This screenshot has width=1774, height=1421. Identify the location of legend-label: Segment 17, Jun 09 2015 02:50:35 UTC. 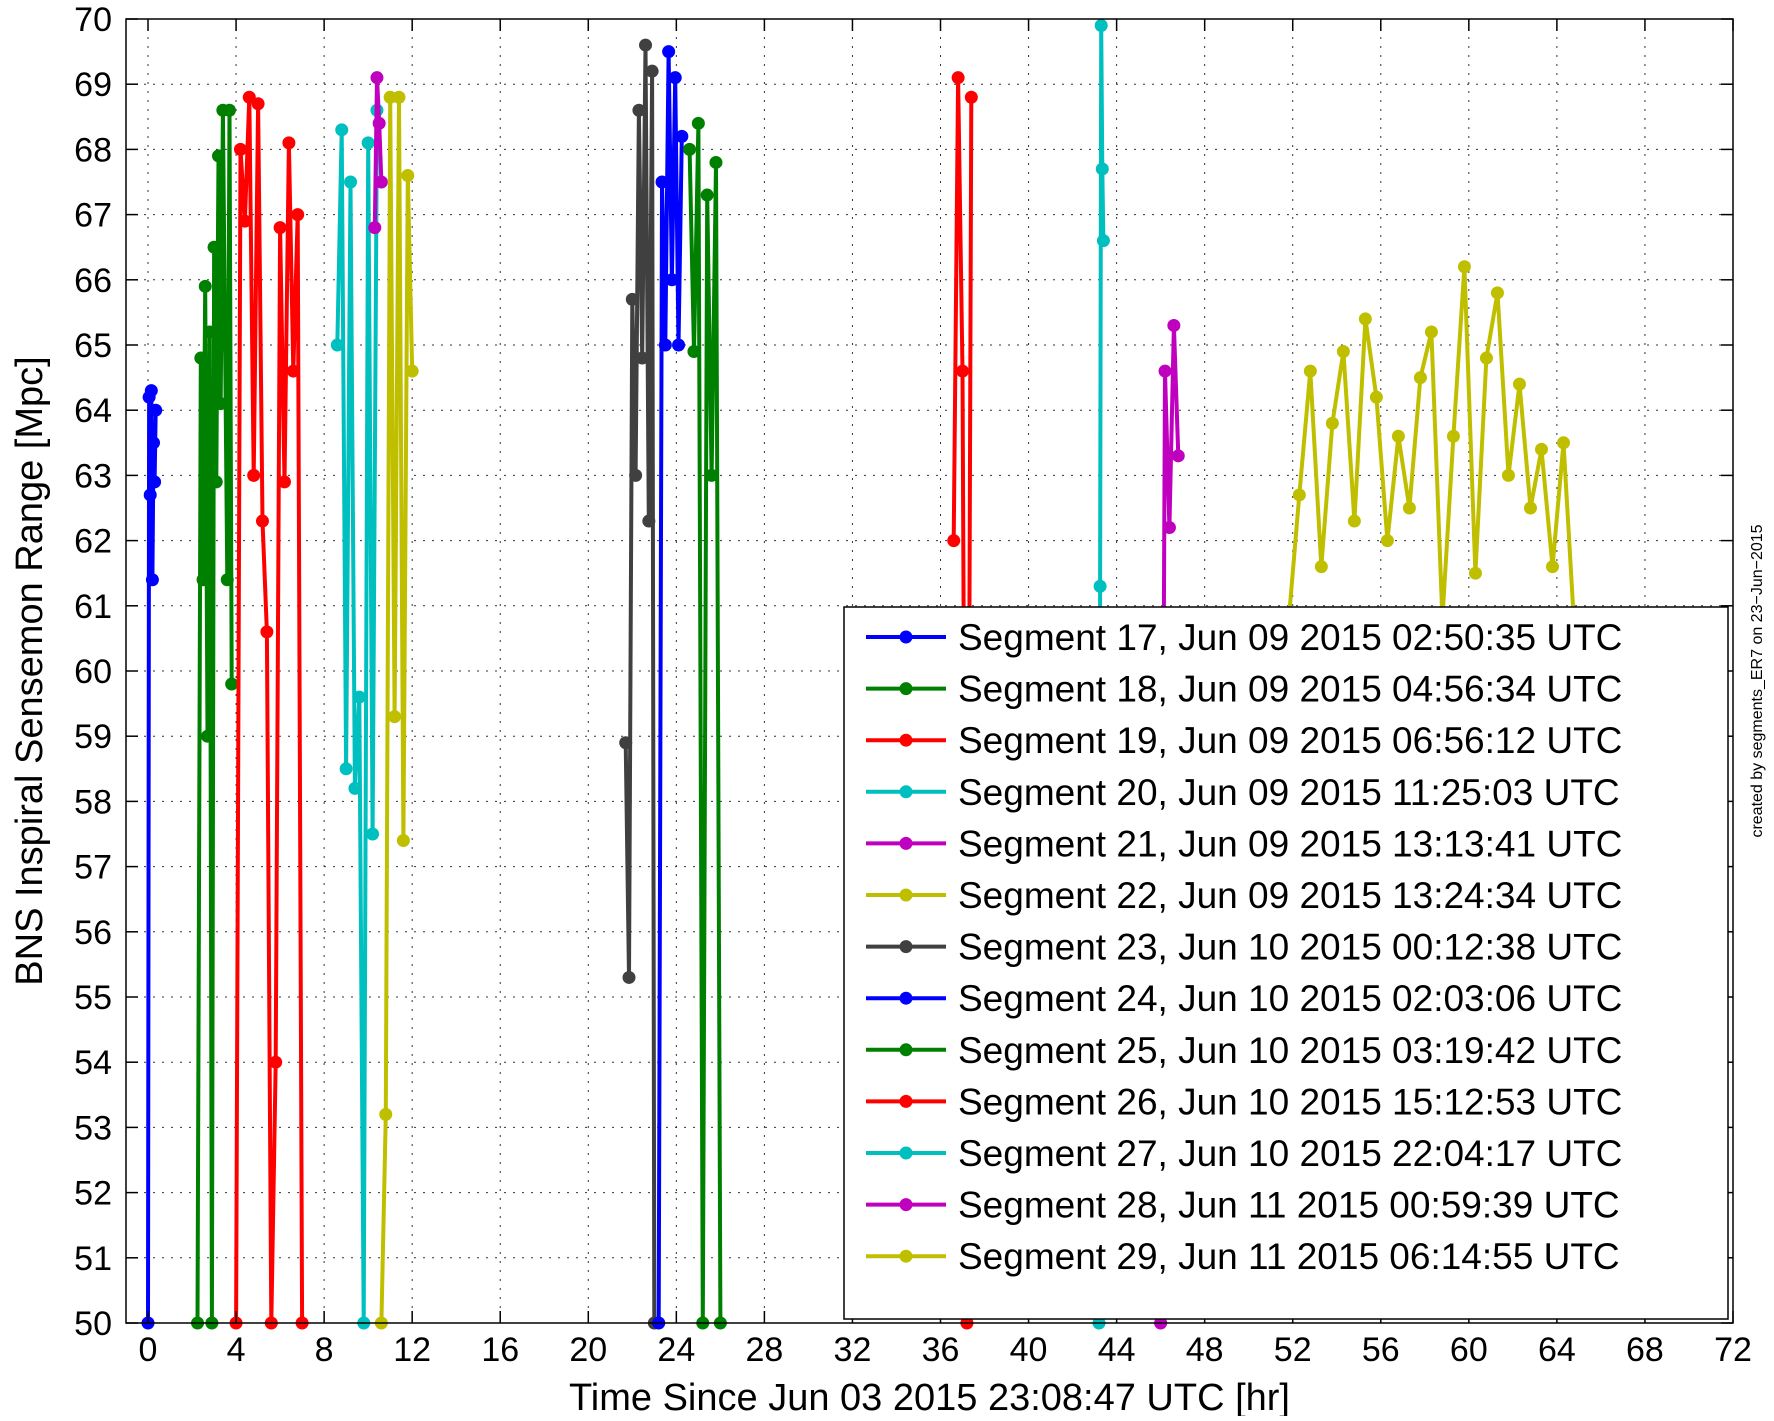
(1290, 637).